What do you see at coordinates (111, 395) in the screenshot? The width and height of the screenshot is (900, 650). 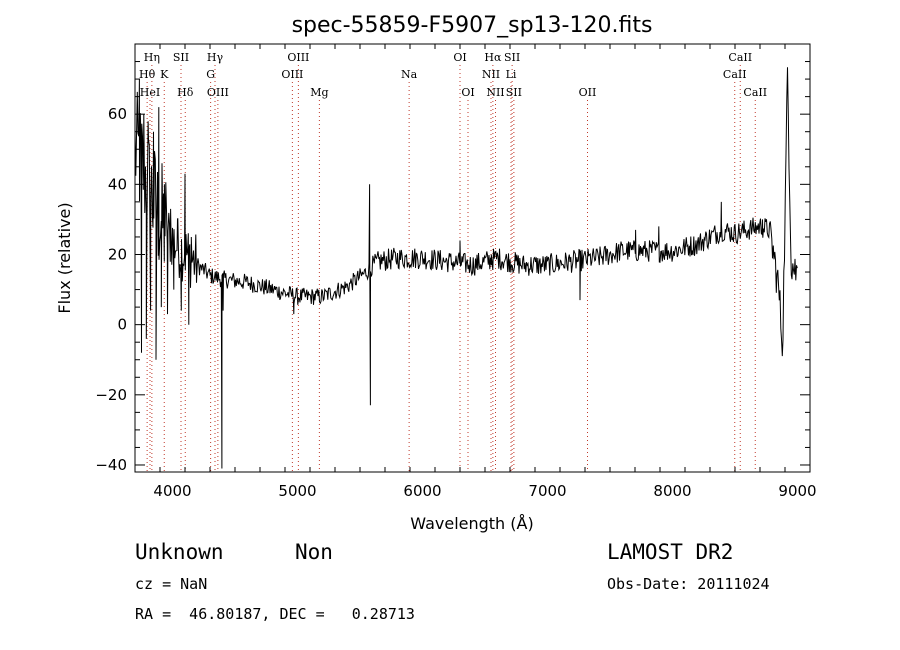 I see `y-tick-label: −20` at bounding box center [111, 395].